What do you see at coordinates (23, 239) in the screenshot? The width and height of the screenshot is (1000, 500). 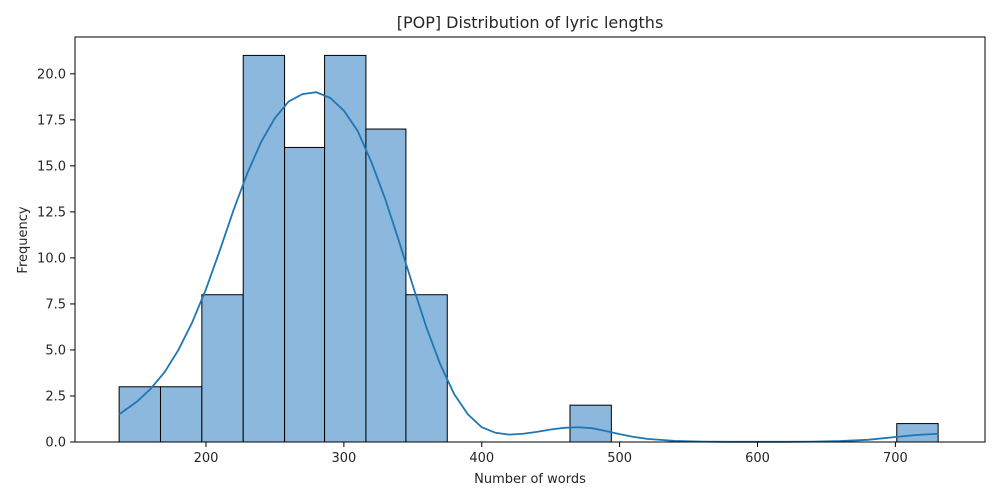 I see `y-axis-title: Frequency` at bounding box center [23, 239].